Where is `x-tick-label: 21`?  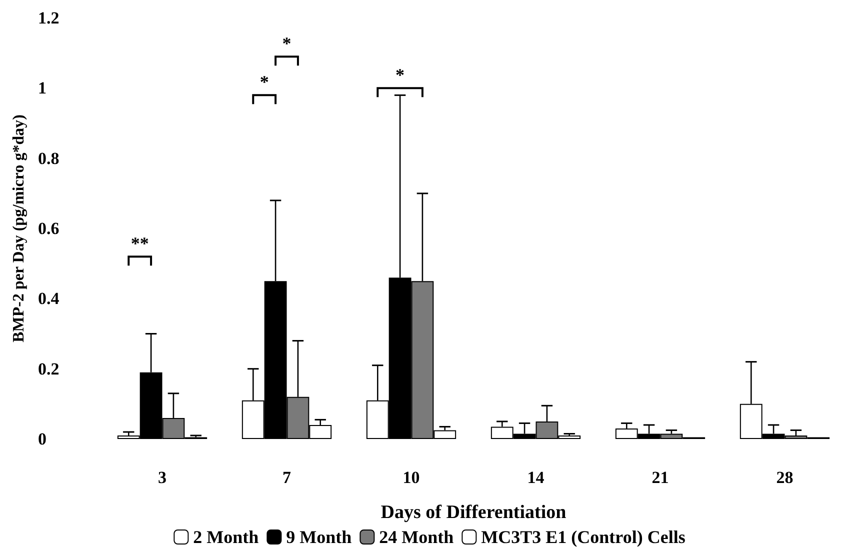
x-tick-label: 21 is located at coordinates (660, 477).